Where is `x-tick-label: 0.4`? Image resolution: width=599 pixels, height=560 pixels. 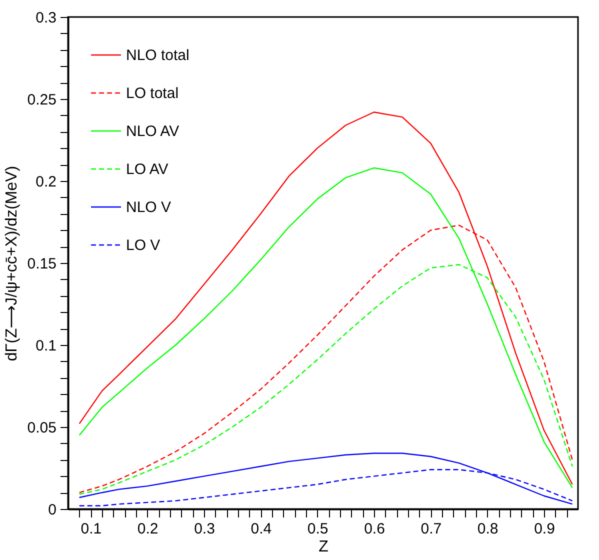
x-tick-label: 0.4 is located at coordinates (261, 529).